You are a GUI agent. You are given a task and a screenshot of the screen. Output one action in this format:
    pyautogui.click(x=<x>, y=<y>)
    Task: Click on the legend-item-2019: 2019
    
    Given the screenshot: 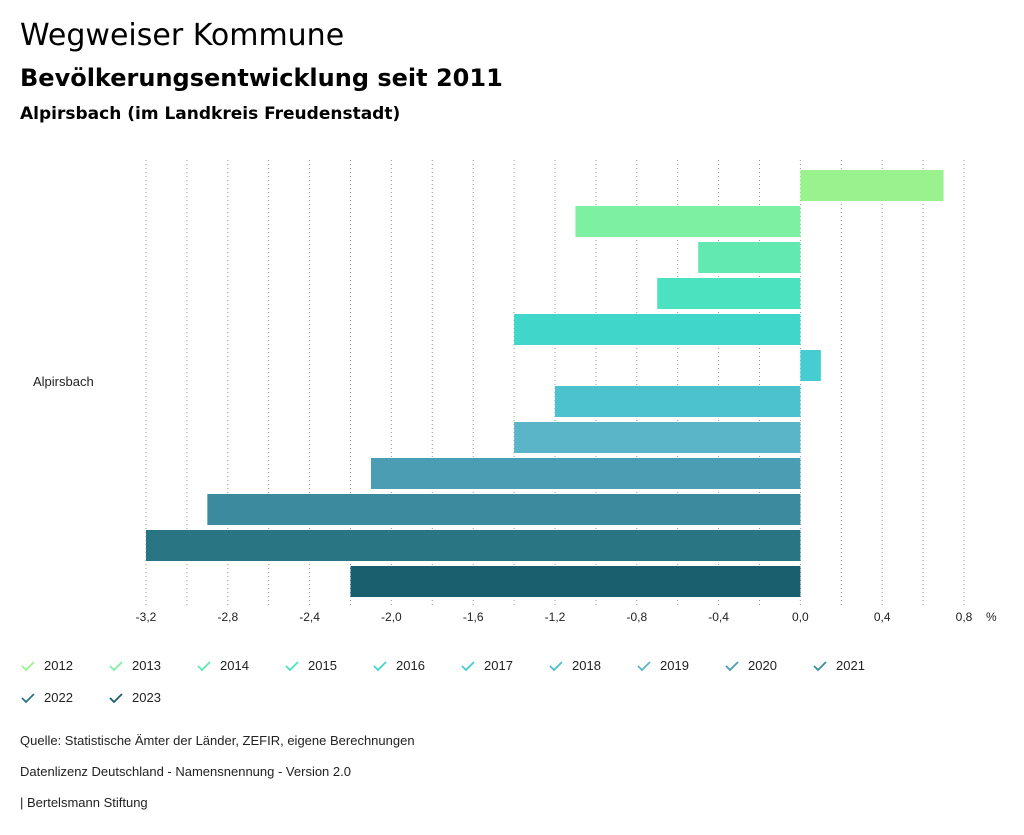 What is the action you would take?
    pyautogui.click(x=662, y=665)
    